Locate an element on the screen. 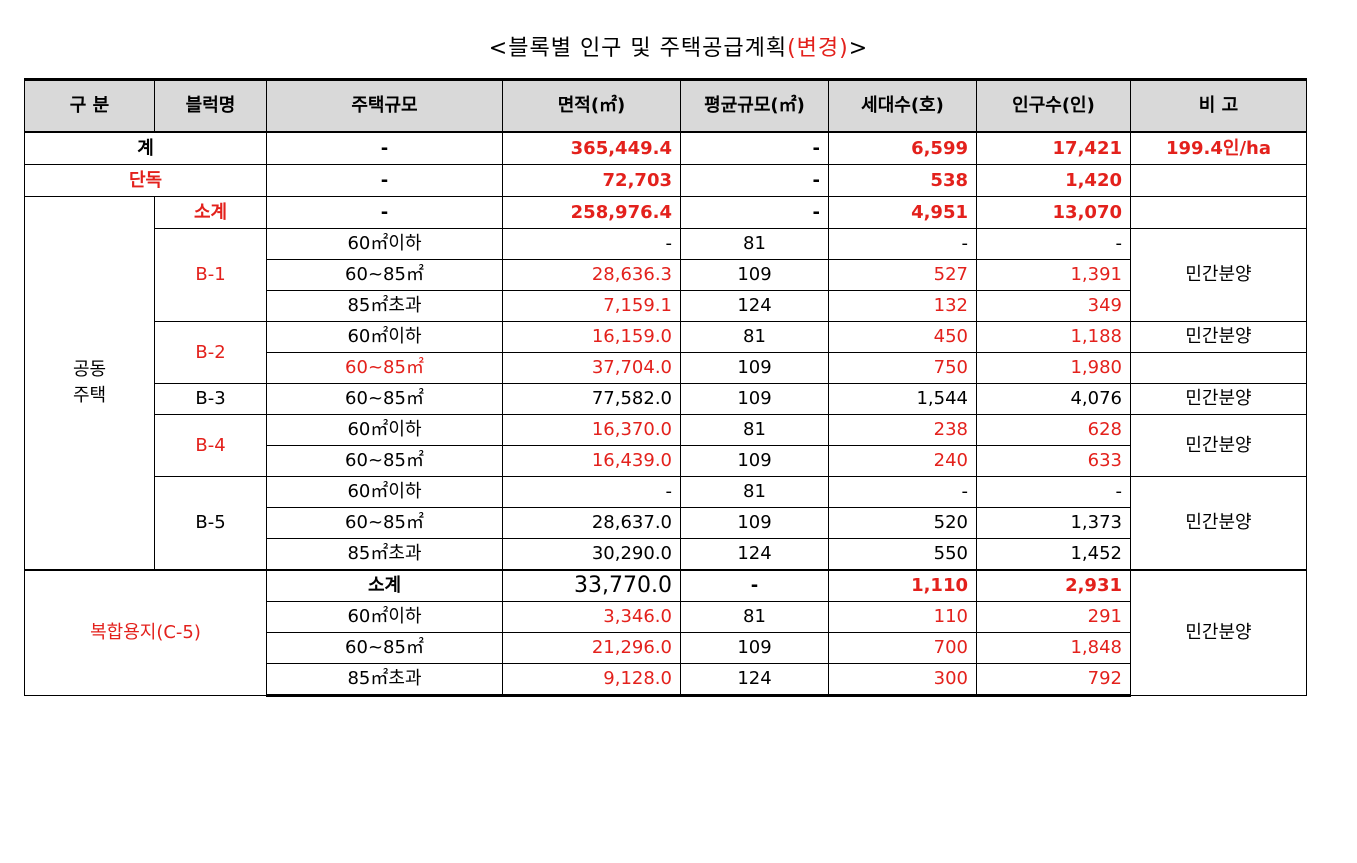  households-cell: 132 is located at coordinates (902, 306).